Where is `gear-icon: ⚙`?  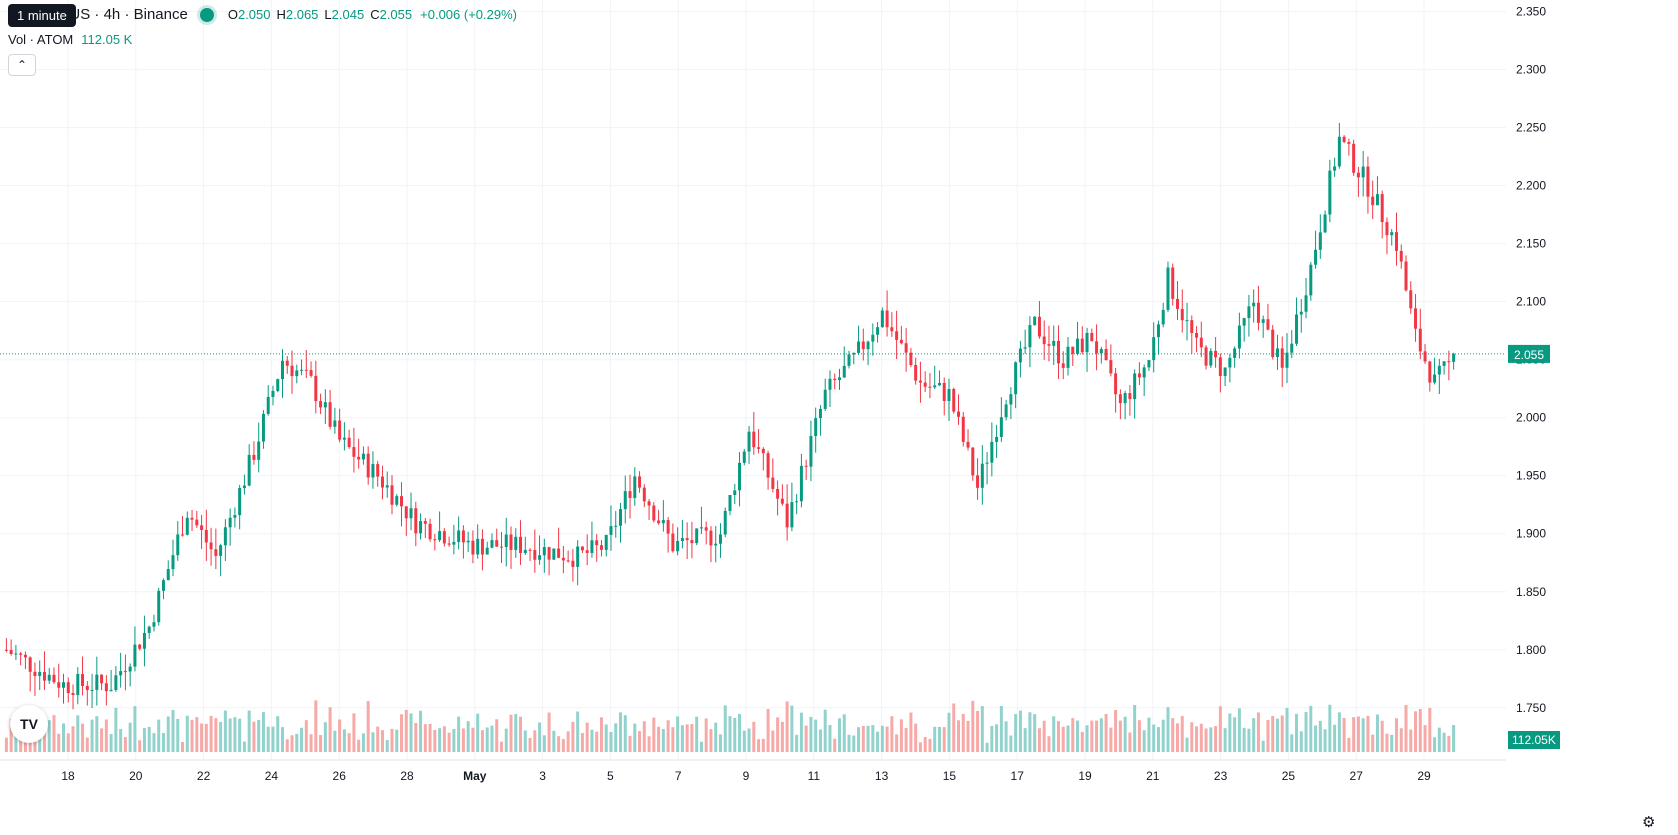 gear-icon: ⚙ is located at coordinates (1649, 822).